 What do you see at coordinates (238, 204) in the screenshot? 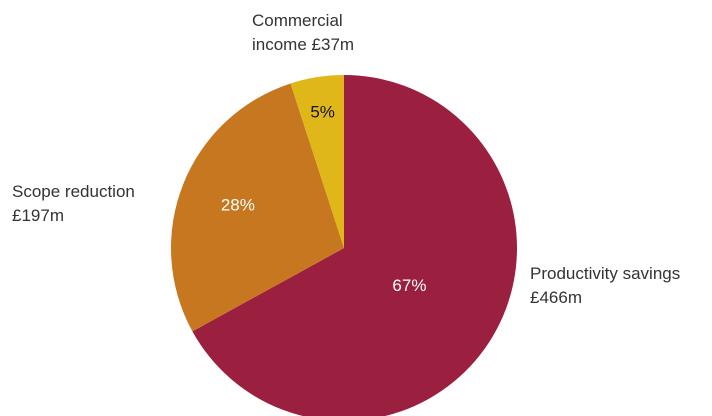
I see `value-label: 28%` at bounding box center [238, 204].